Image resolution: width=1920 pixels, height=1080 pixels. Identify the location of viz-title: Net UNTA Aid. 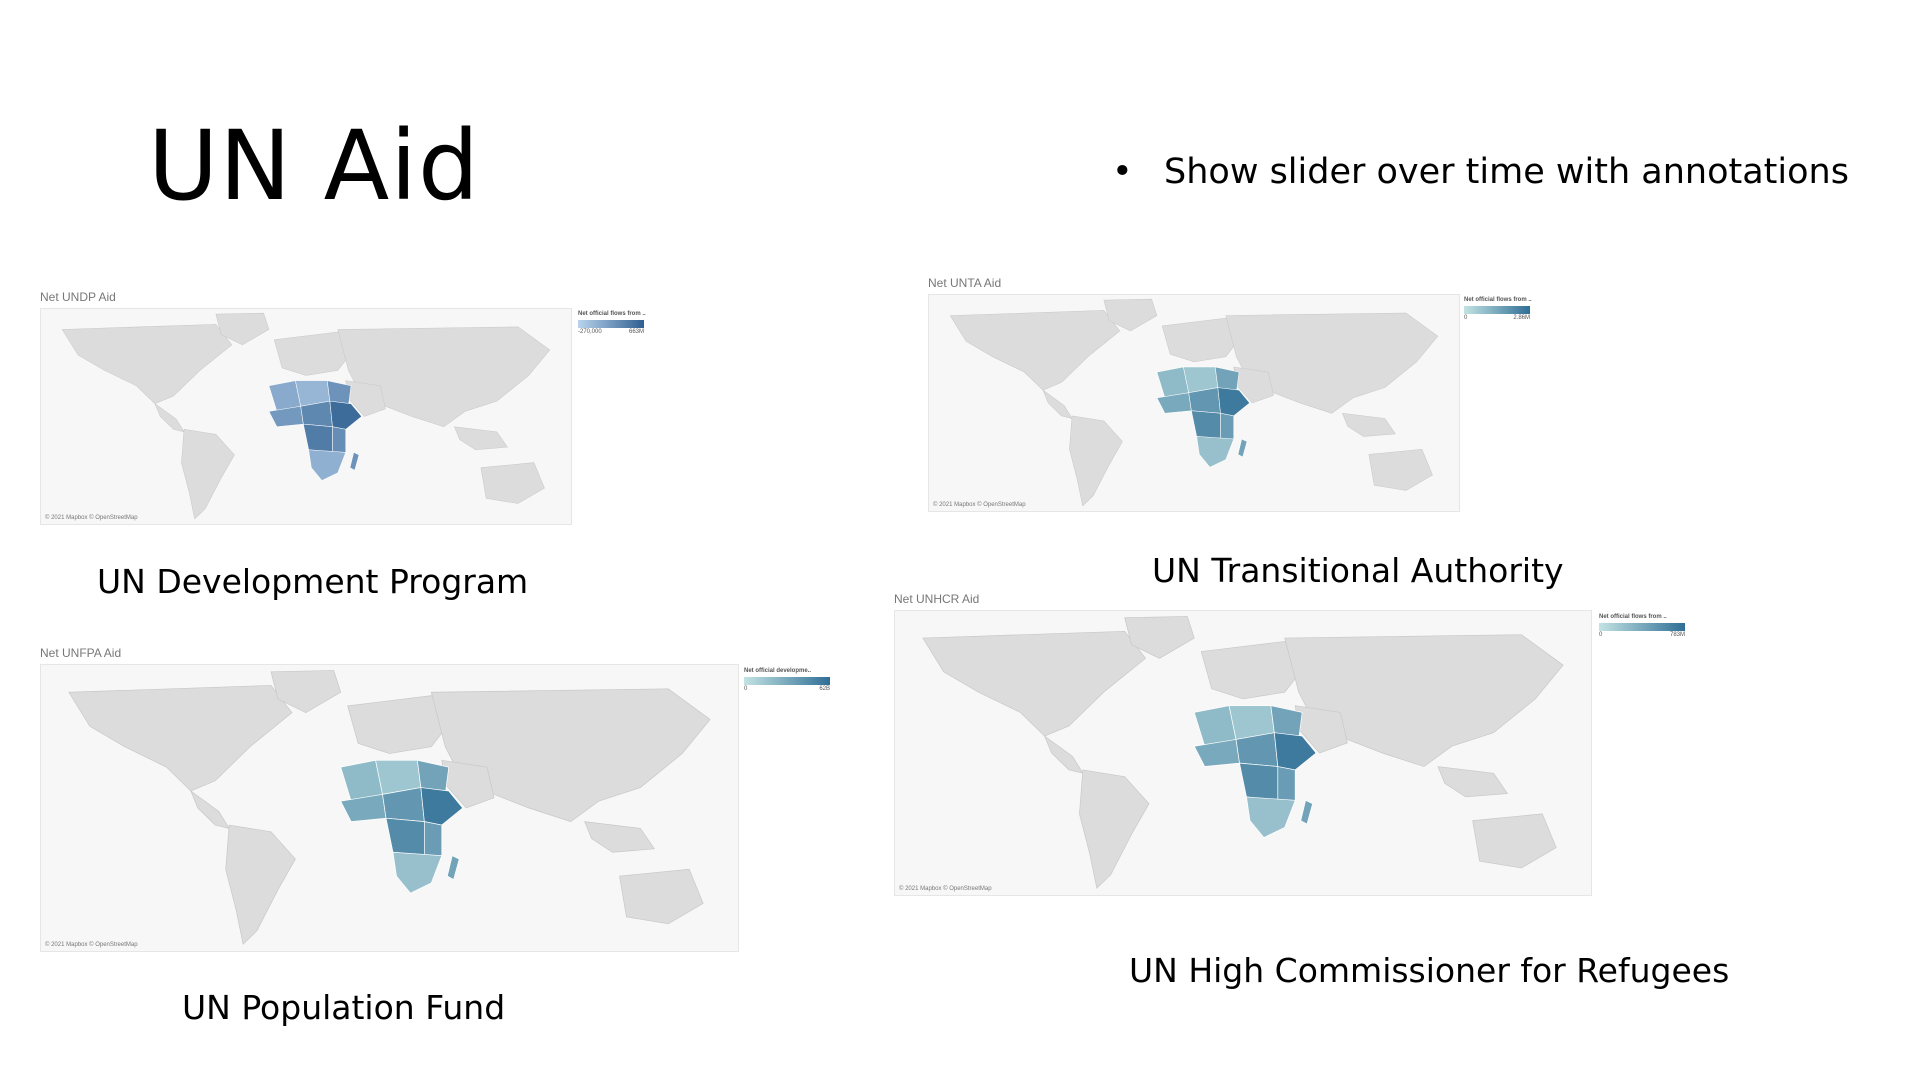
(965, 283).